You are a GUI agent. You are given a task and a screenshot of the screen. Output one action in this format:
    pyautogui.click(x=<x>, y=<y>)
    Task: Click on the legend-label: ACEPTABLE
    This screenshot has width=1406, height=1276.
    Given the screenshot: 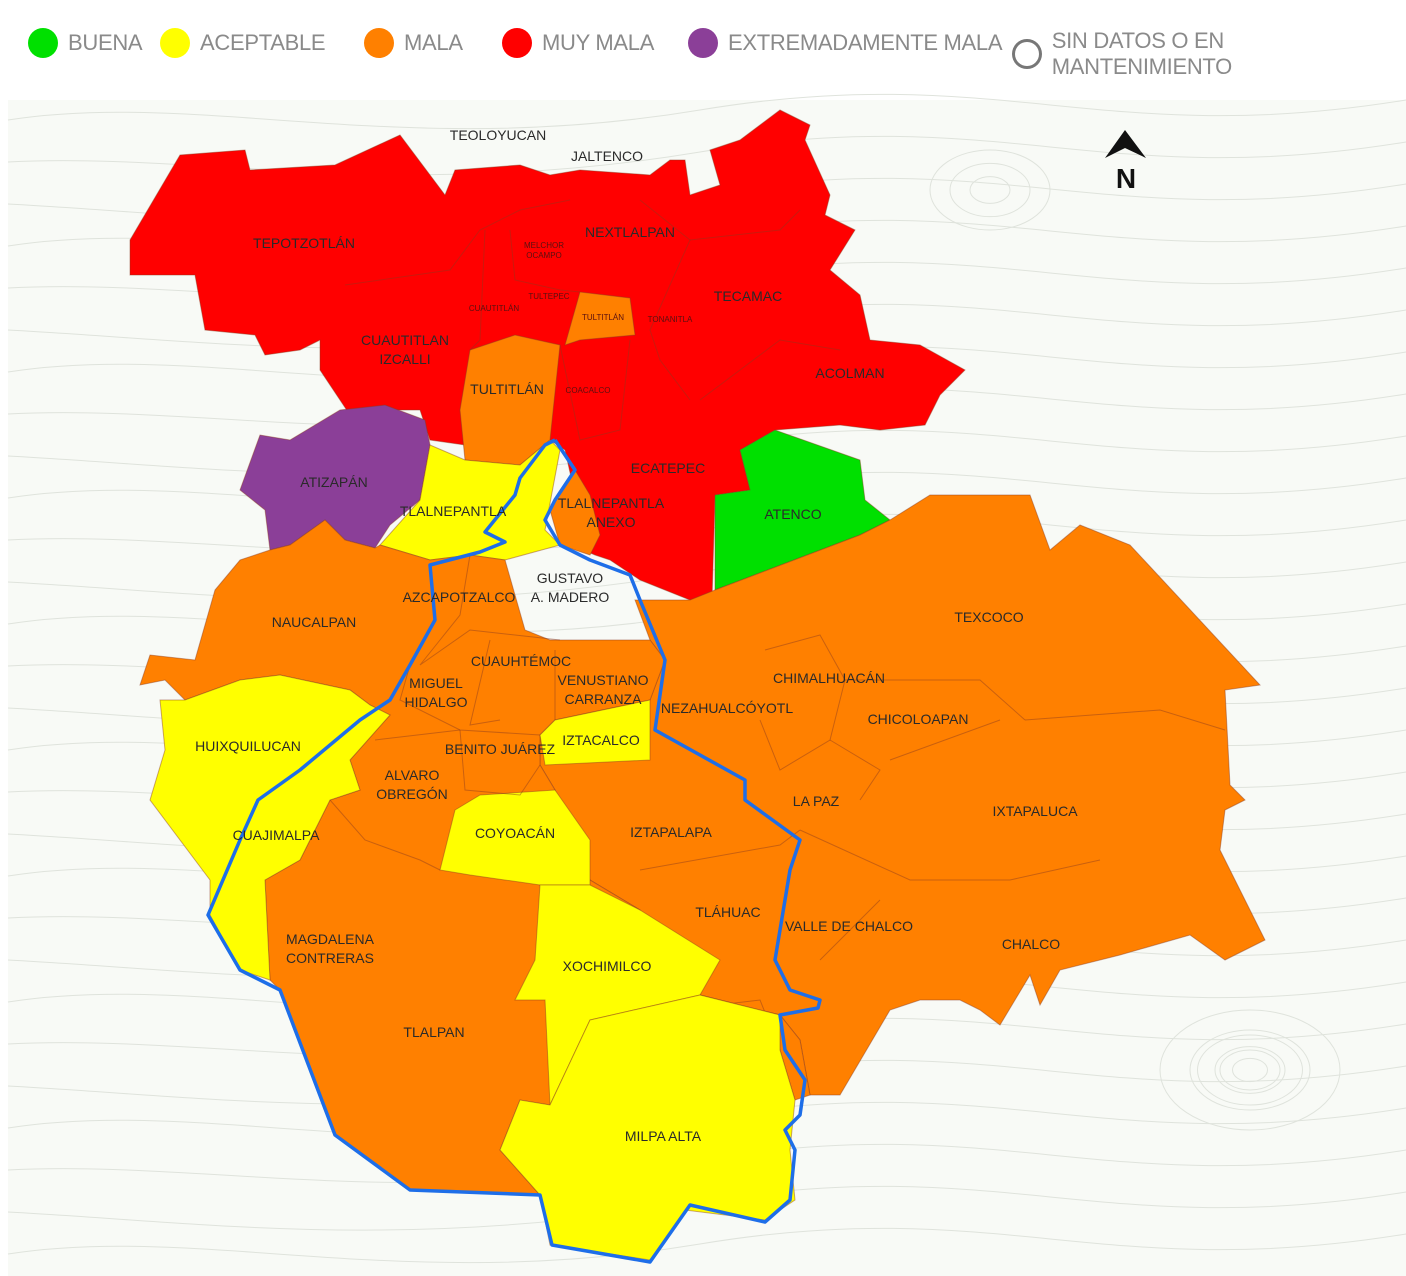 What is the action you would take?
    pyautogui.click(x=263, y=42)
    